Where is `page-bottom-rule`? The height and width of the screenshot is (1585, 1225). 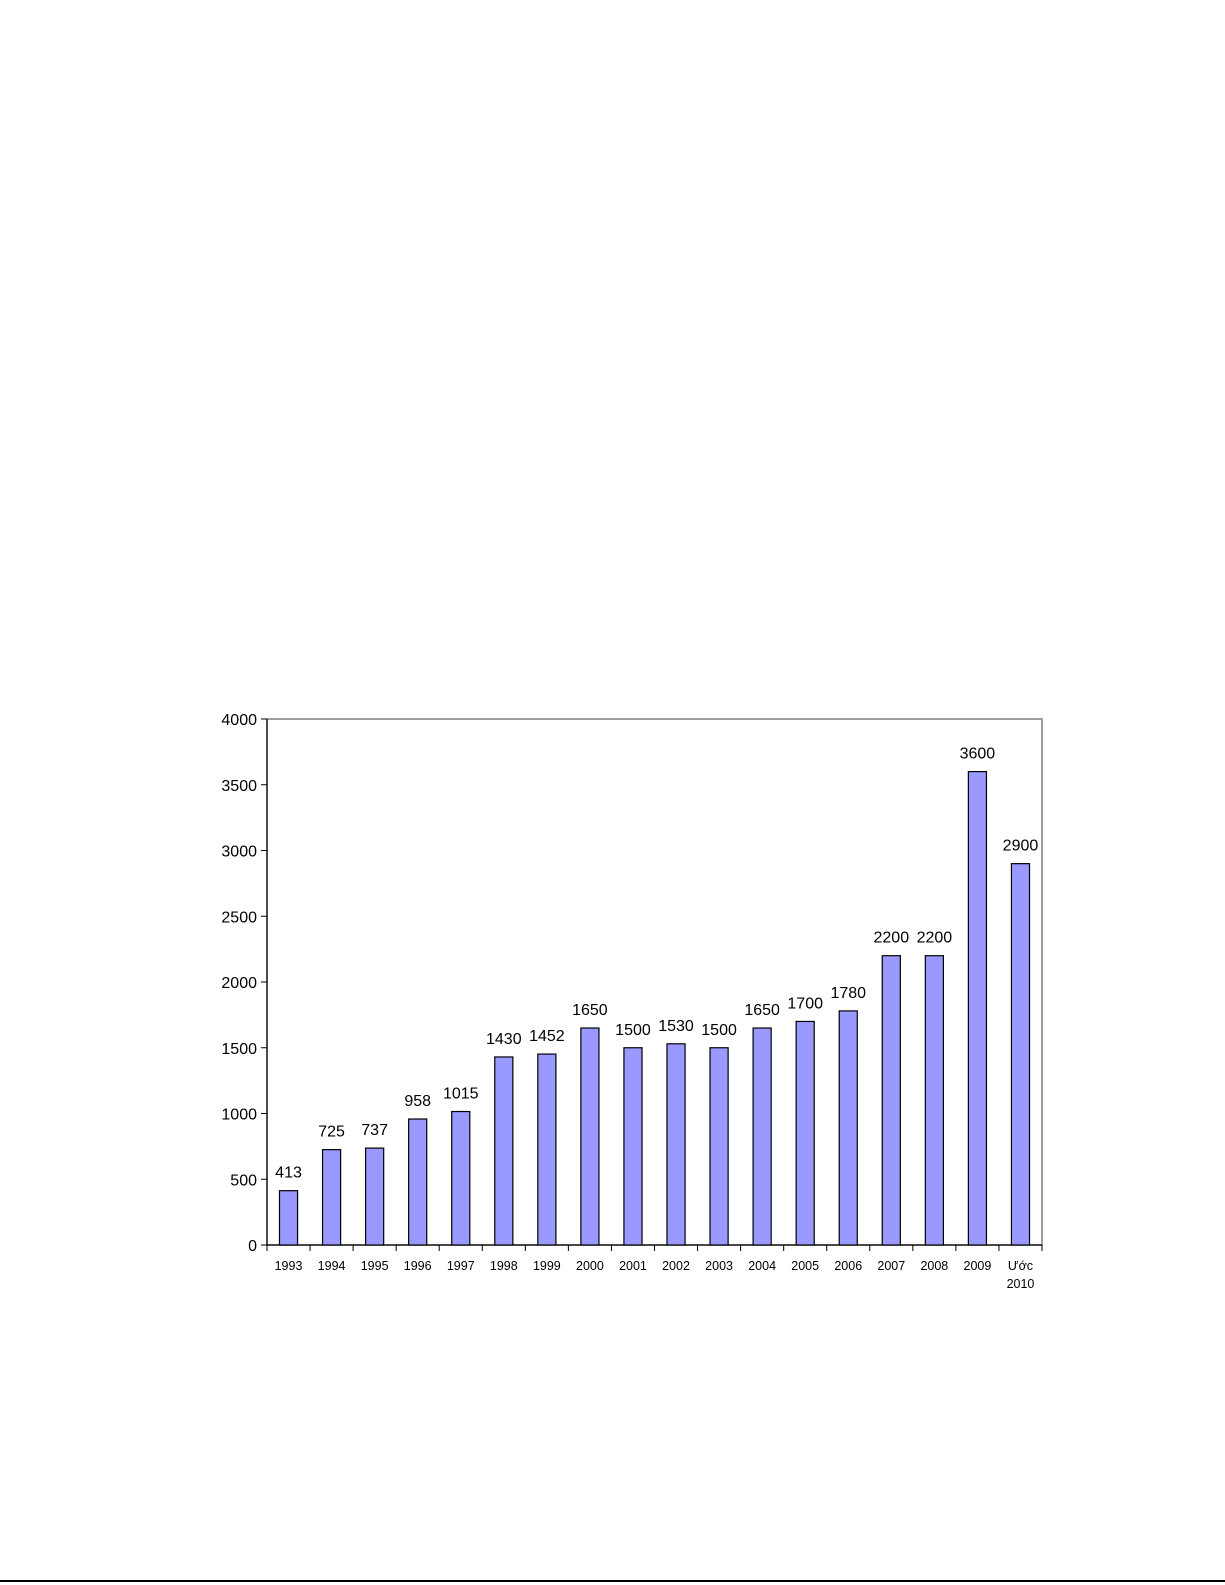 page-bottom-rule is located at coordinates (612, 1581).